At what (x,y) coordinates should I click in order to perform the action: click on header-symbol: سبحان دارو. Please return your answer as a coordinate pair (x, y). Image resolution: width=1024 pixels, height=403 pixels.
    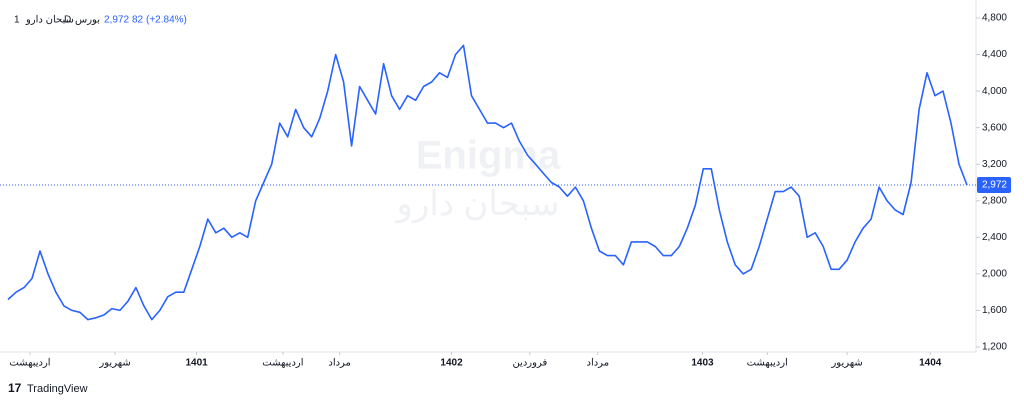
    Looking at the image, I should click on (49, 20).